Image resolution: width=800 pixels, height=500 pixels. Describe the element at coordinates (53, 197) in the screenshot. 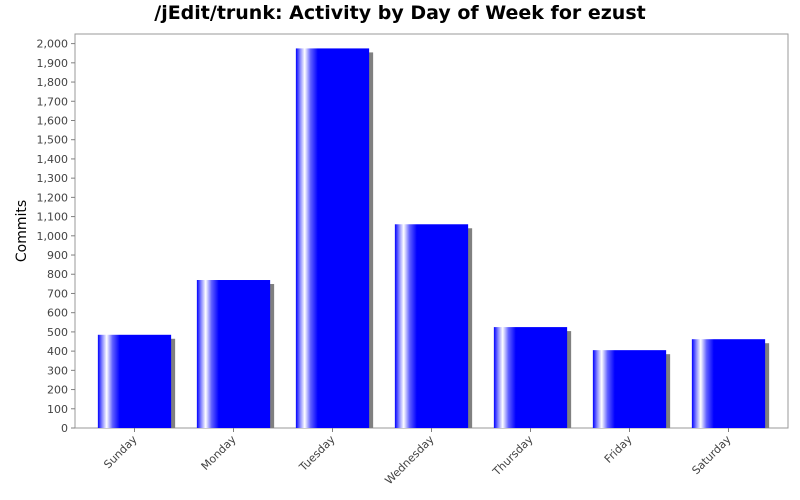

I see `y-tick-label: 1,200` at that location.